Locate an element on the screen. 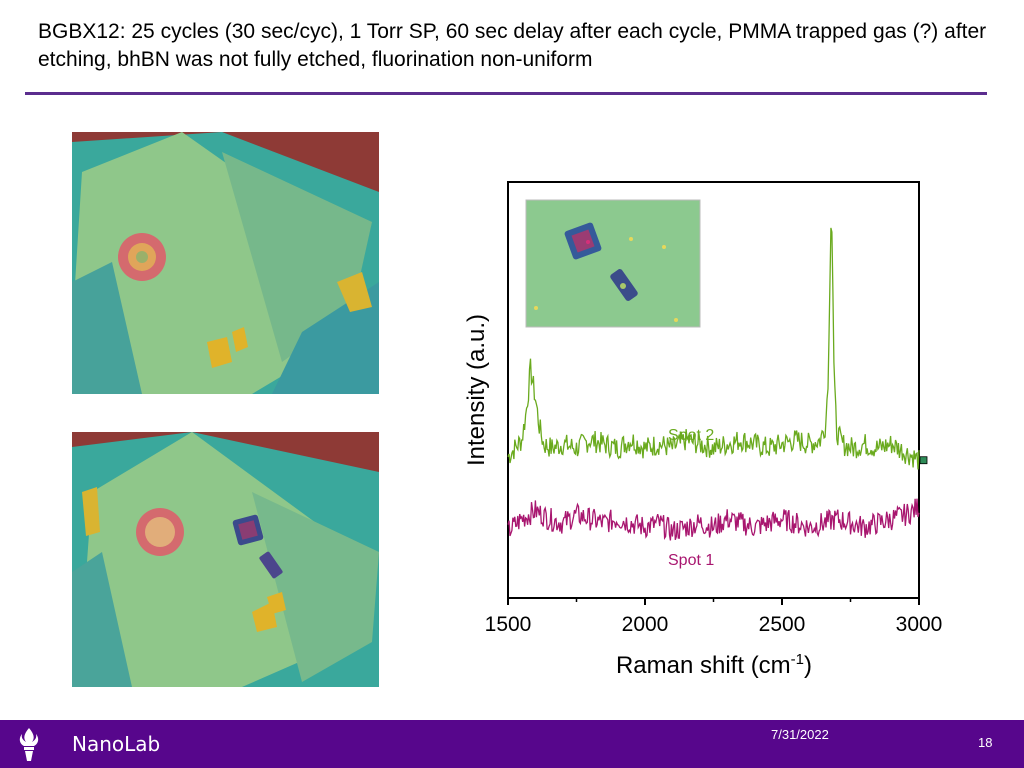 The width and height of the screenshot is (1024, 768). x-tick-label-2000: 2000 is located at coordinates (645, 624).